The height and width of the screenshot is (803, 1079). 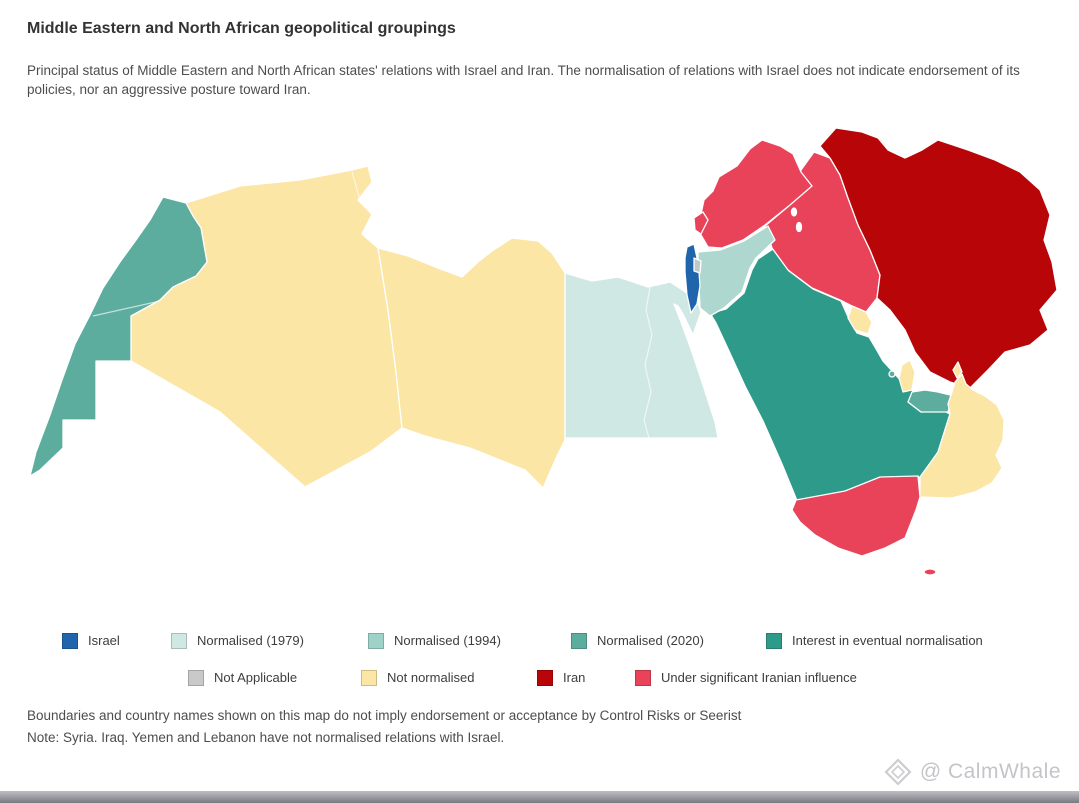 I want to click on country-oman, so click(x=962, y=436).